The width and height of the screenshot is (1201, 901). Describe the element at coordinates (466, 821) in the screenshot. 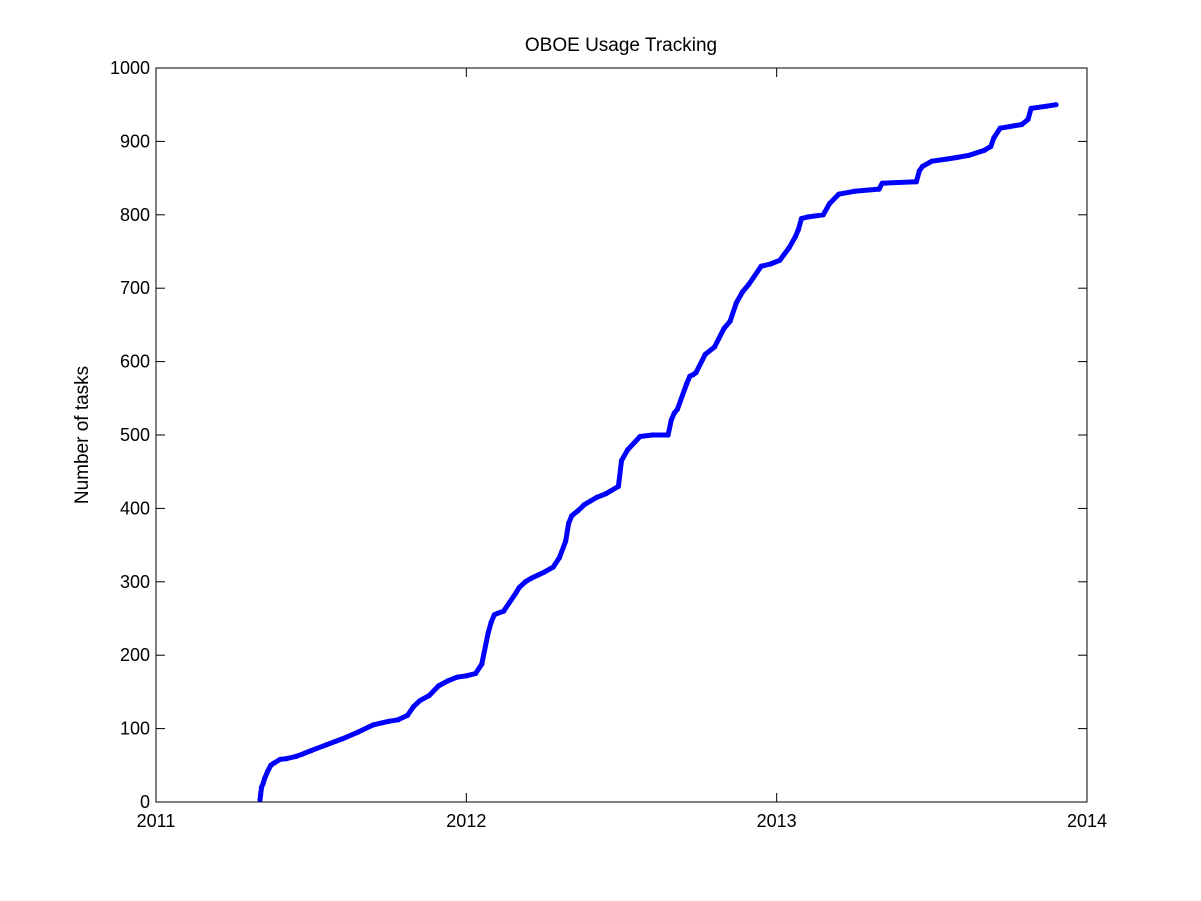

I see `x-tick-label: 2012` at that location.